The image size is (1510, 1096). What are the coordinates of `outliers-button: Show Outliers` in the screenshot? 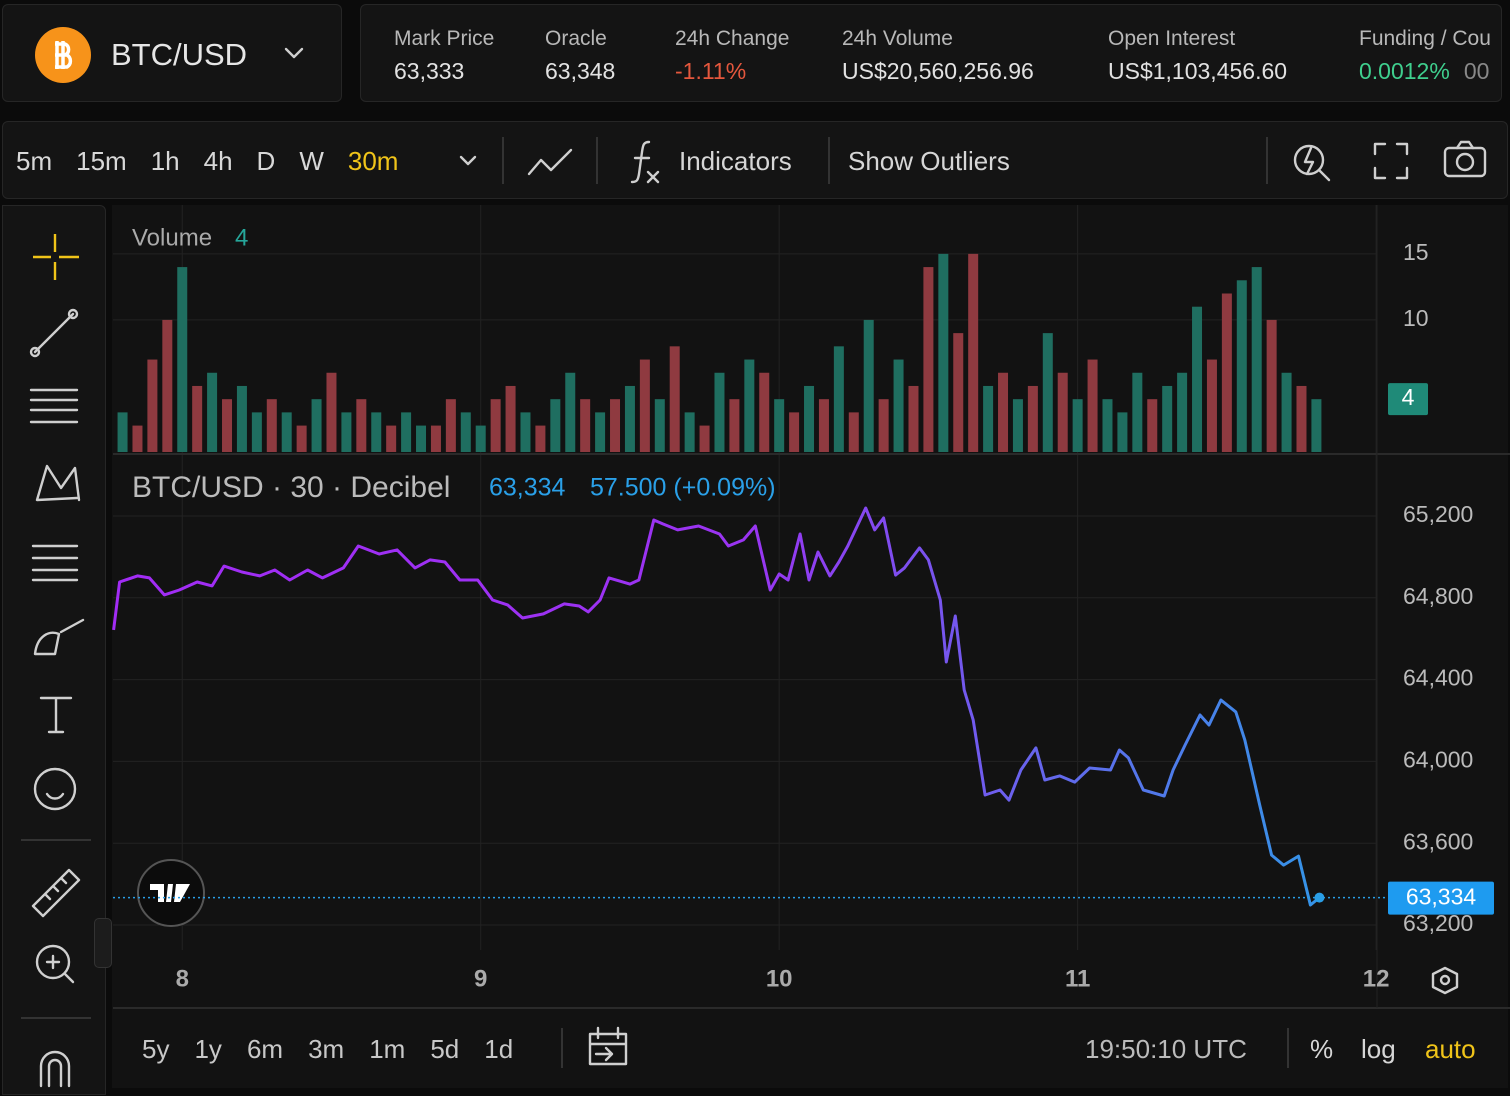 It's located at (929, 161).